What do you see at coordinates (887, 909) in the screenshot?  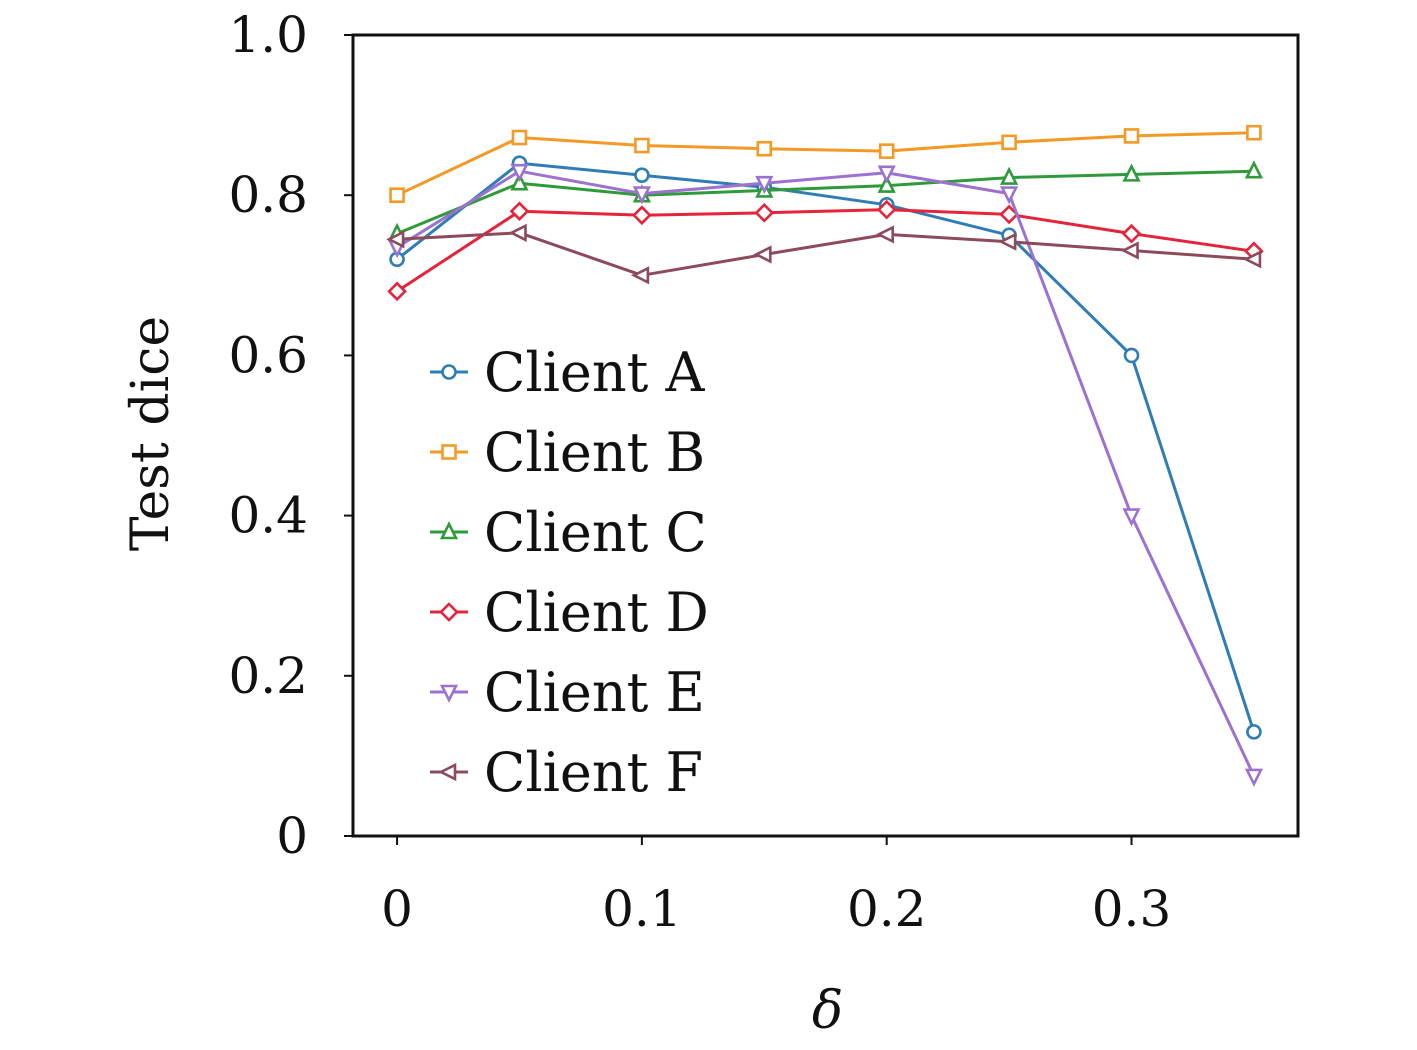 I see `x-tick-label: 0.2` at bounding box center [887, 909].